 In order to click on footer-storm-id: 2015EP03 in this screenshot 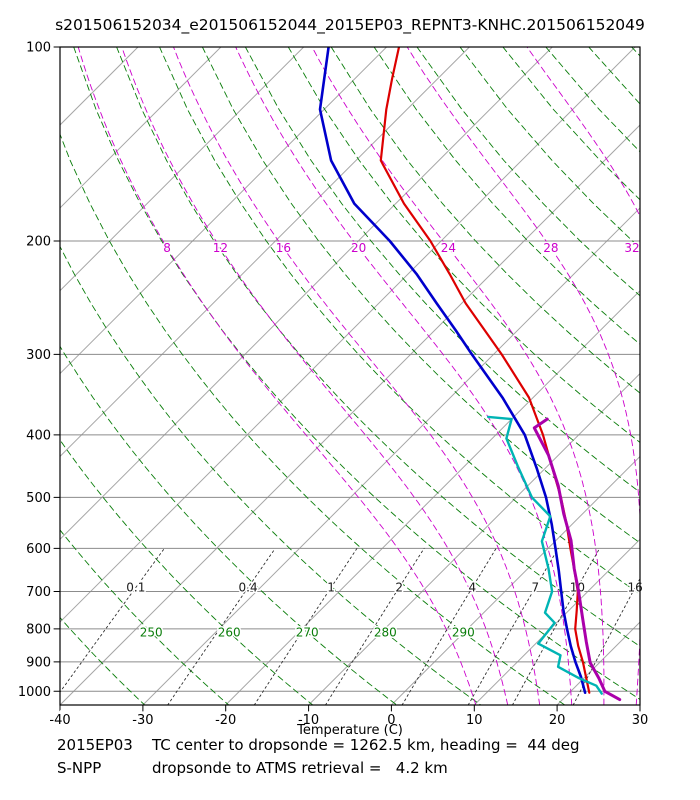, I will do `click(95, 745)`.